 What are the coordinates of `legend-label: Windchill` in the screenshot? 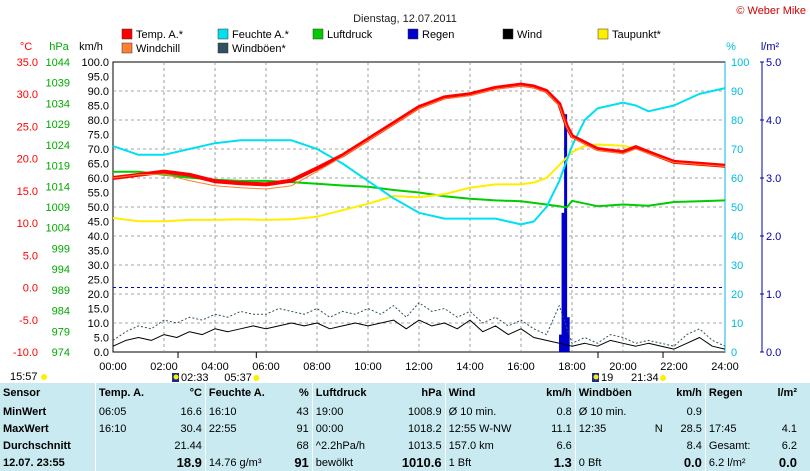 It's located at (158, 49).